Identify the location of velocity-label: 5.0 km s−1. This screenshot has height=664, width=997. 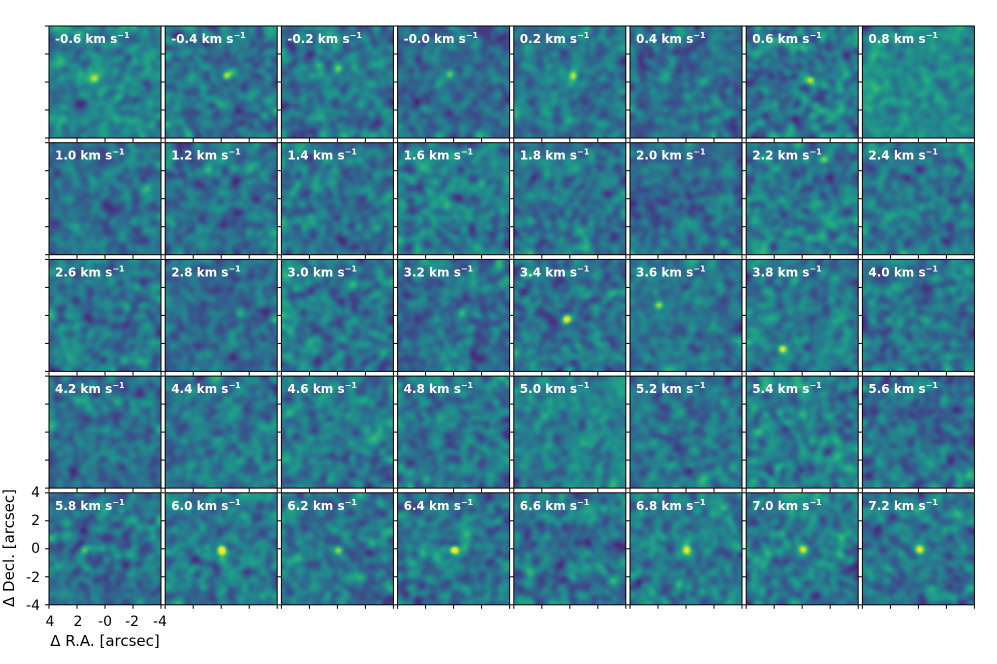
(555, 388).